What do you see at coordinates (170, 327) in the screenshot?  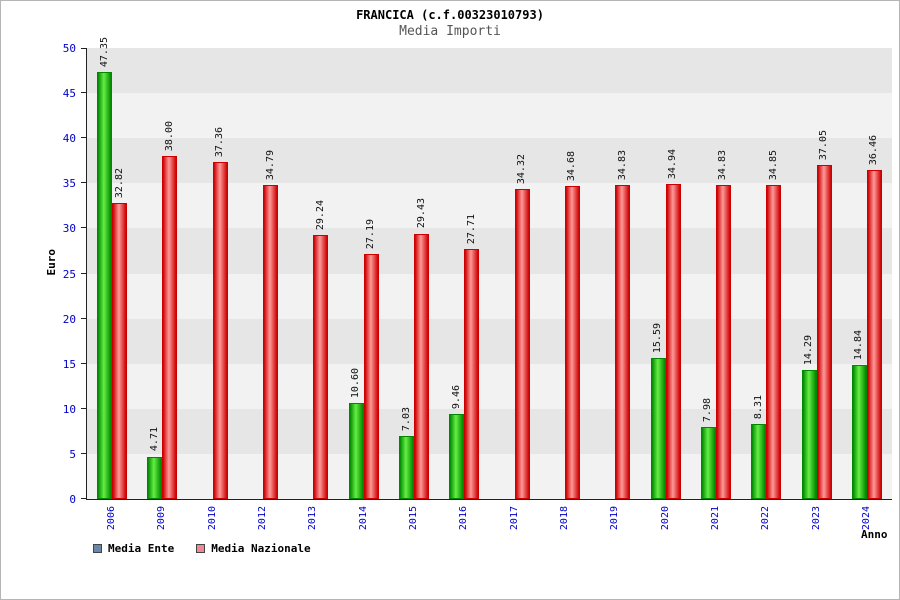 I see `bar-media-nazionale-2009` at bounding box center [170, 327].